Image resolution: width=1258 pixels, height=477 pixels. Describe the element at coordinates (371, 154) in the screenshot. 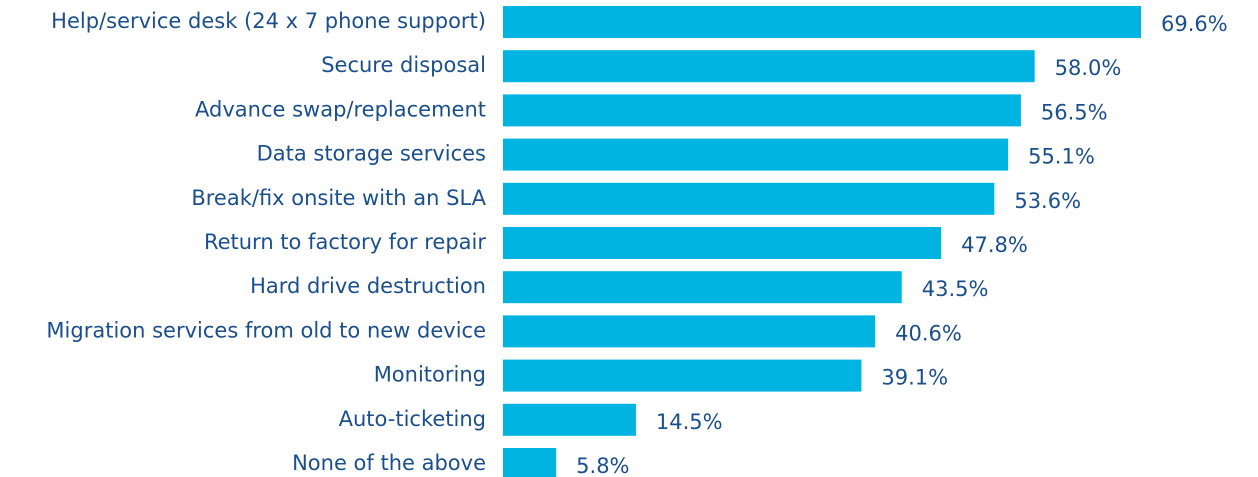

I see `category-label: Data storage services` at that location.